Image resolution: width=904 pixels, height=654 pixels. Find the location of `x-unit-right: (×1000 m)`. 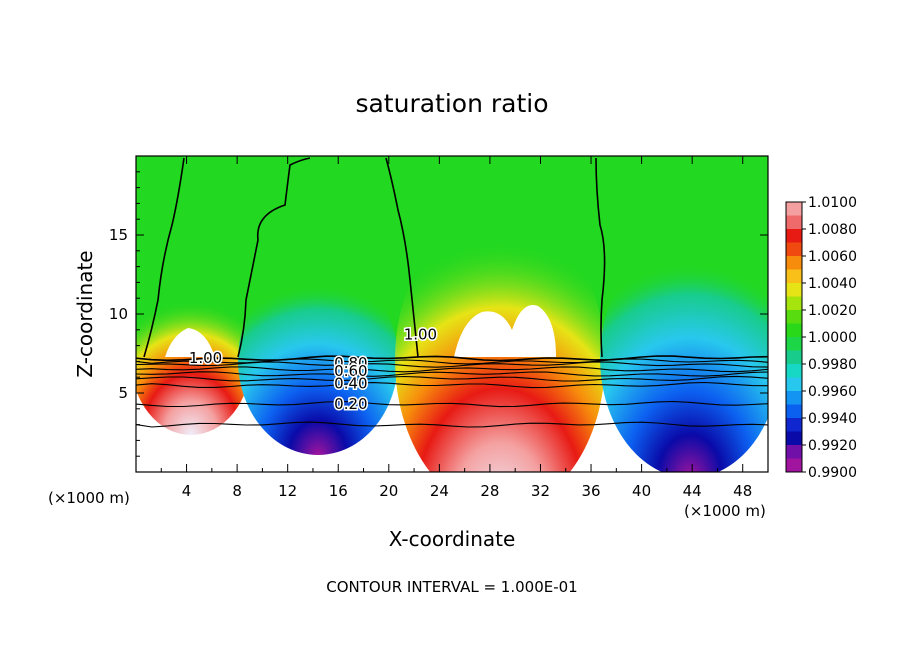

x-unit-right: (×1000 m) is located at coordinates (725, 511).